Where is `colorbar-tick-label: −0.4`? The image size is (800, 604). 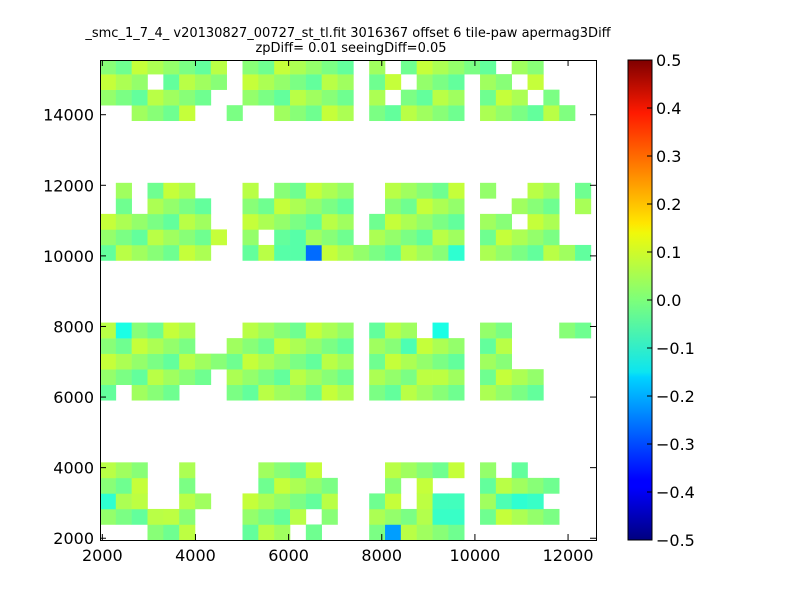 colorbar-tick-label: −0.4 is located at coordinates (675, 492).